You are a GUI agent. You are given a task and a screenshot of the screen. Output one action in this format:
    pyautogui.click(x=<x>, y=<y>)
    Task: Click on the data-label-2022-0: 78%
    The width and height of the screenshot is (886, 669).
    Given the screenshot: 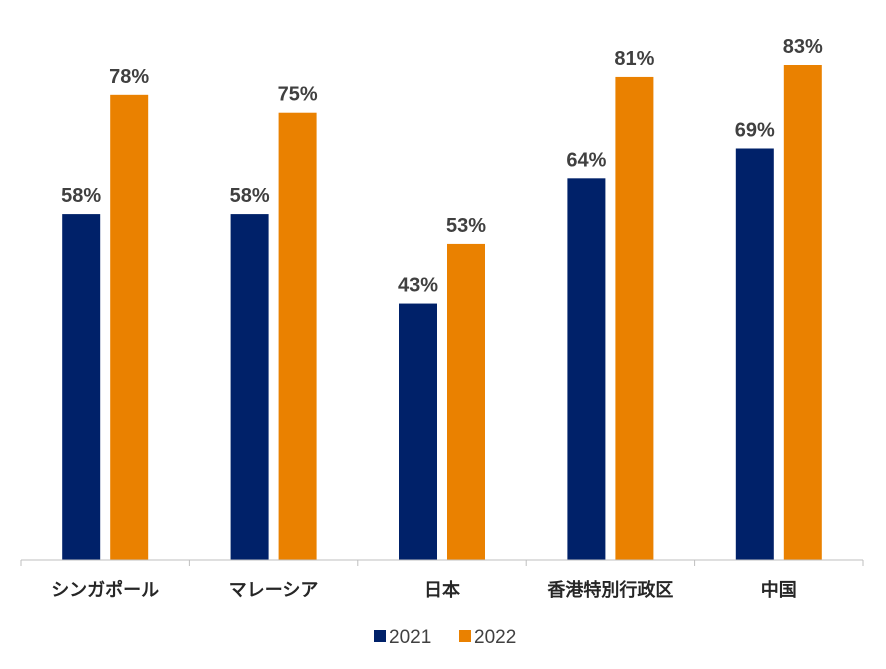 What is the action you would take?
    pyautogui.click(x=129, y=77)
    